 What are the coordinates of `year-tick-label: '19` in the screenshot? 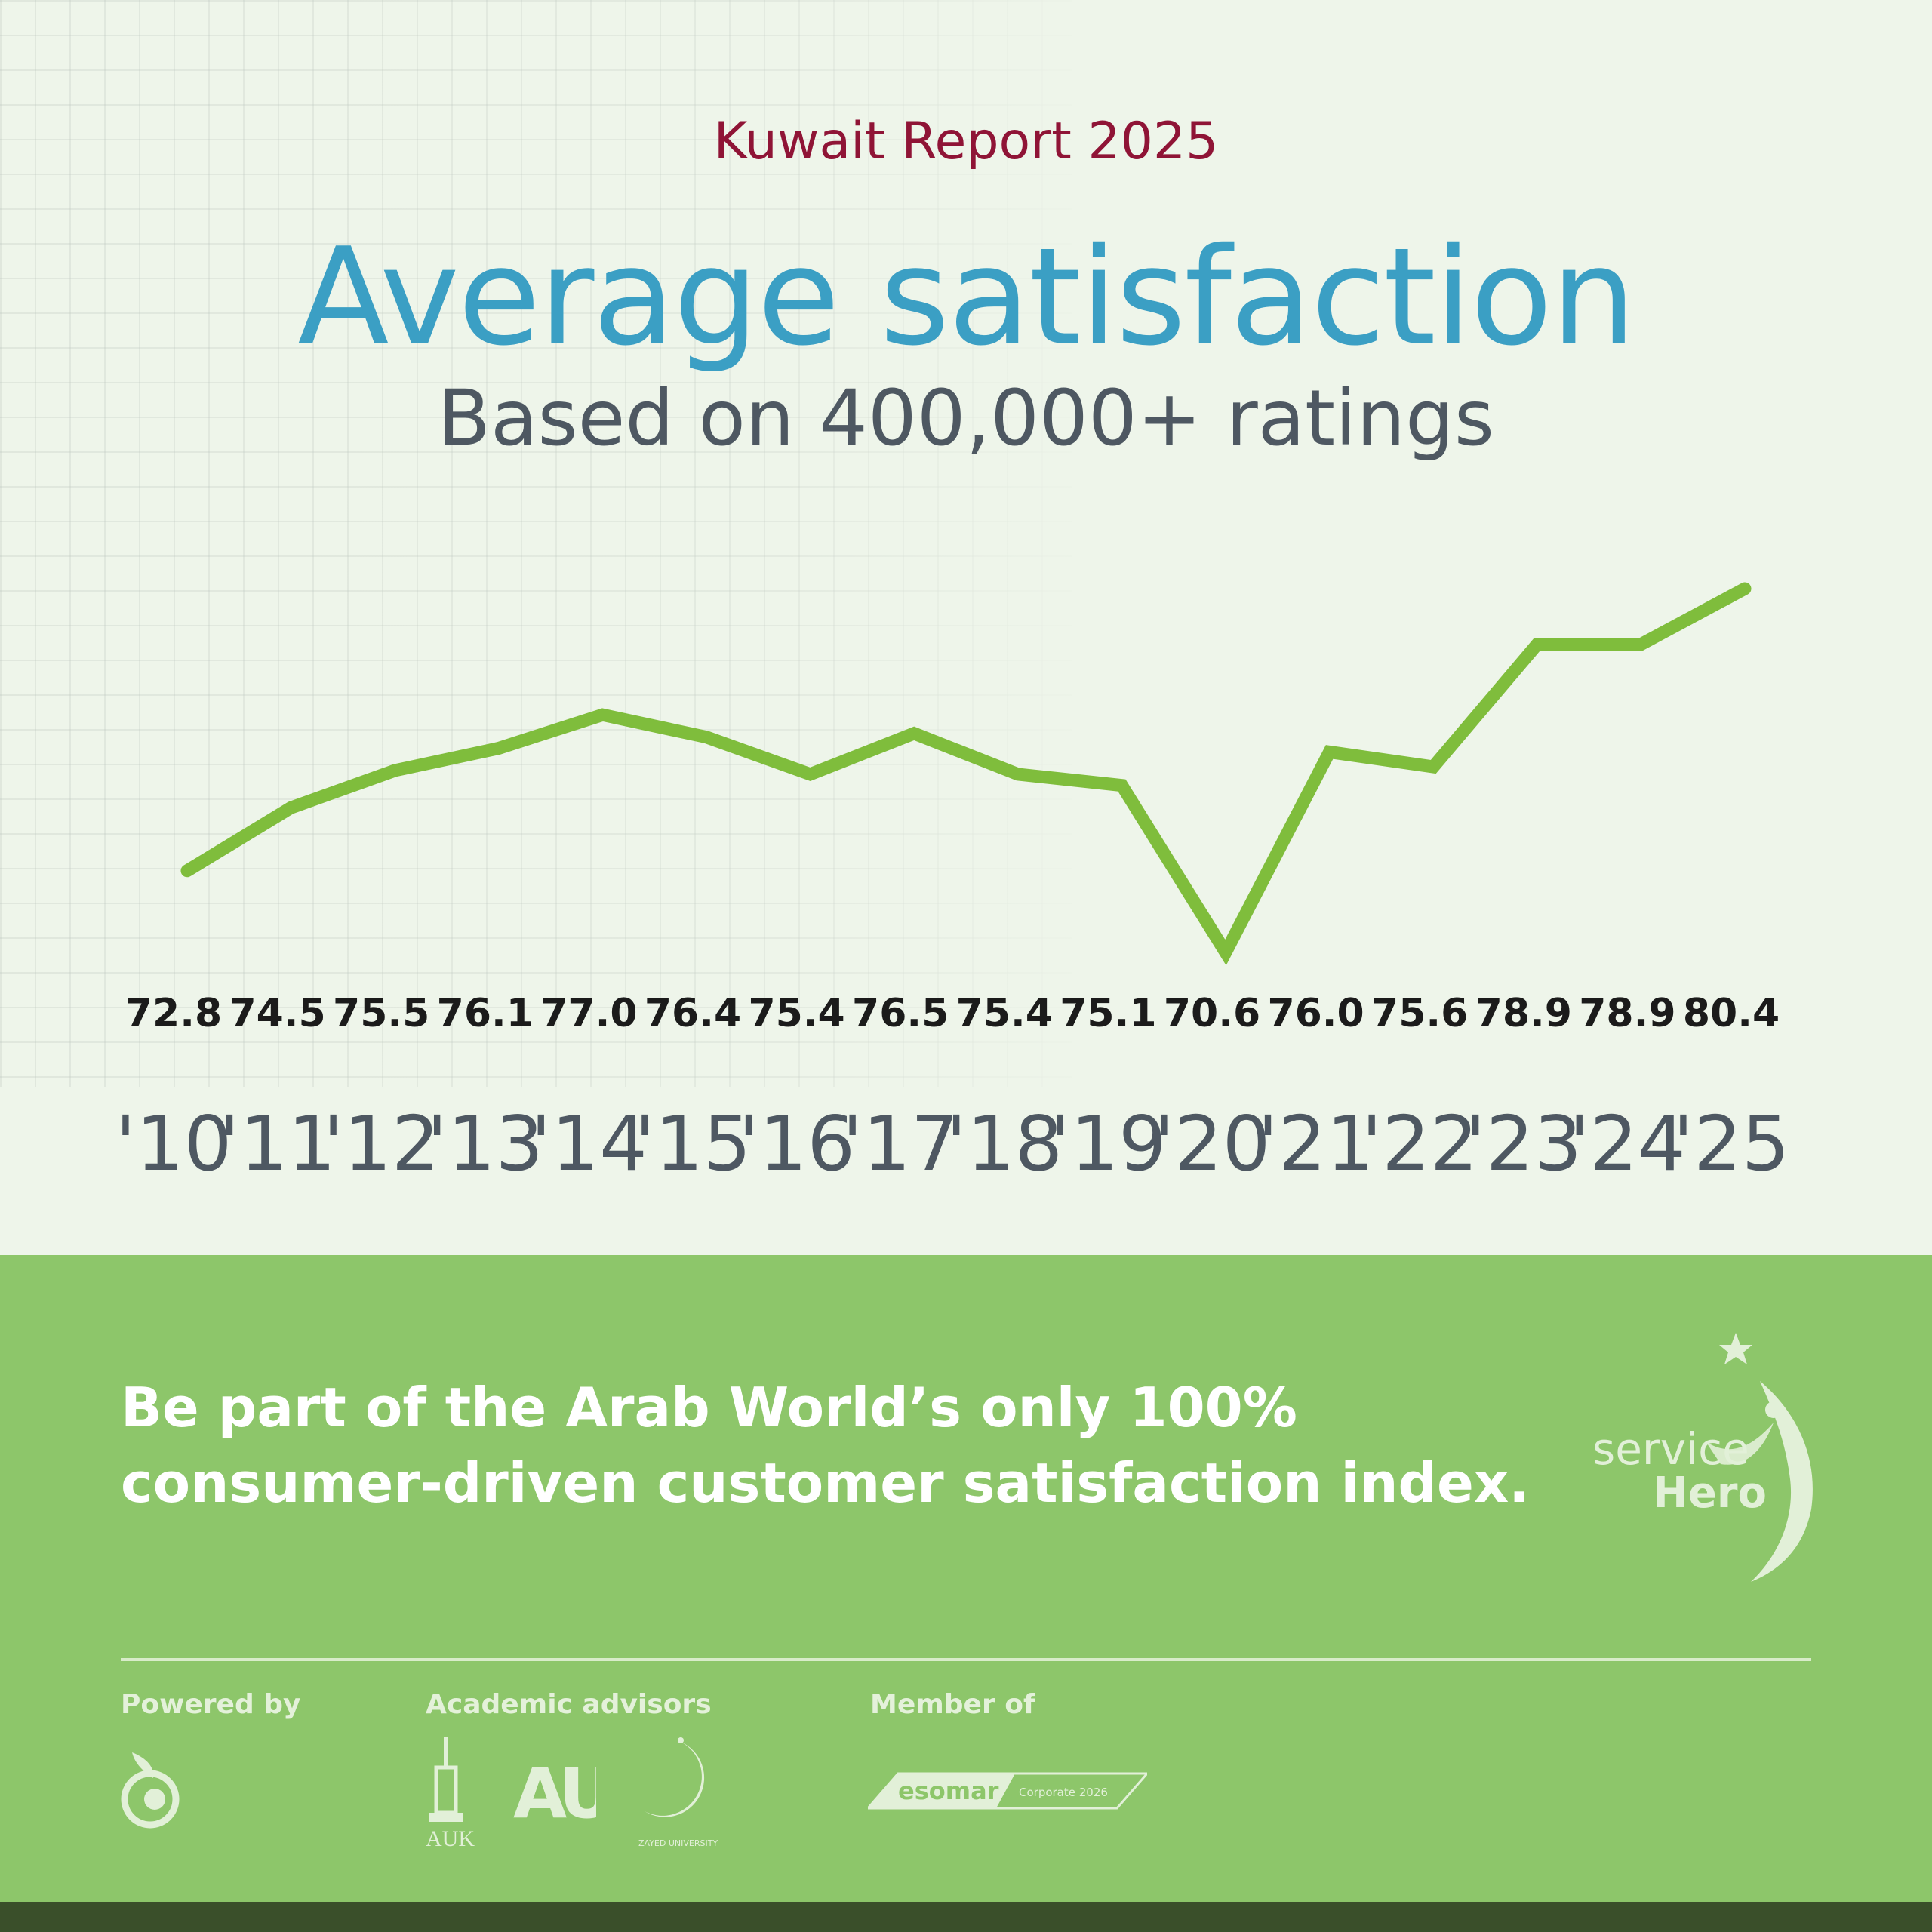 It's located at (1108, 1144).